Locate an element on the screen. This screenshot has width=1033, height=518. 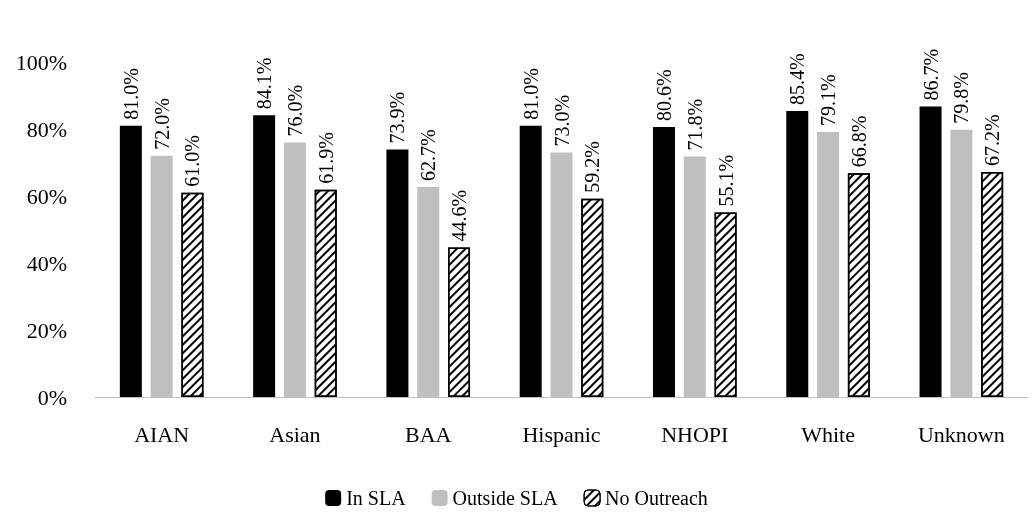
legend-label: In SLA is located at coordinates (376, 498).